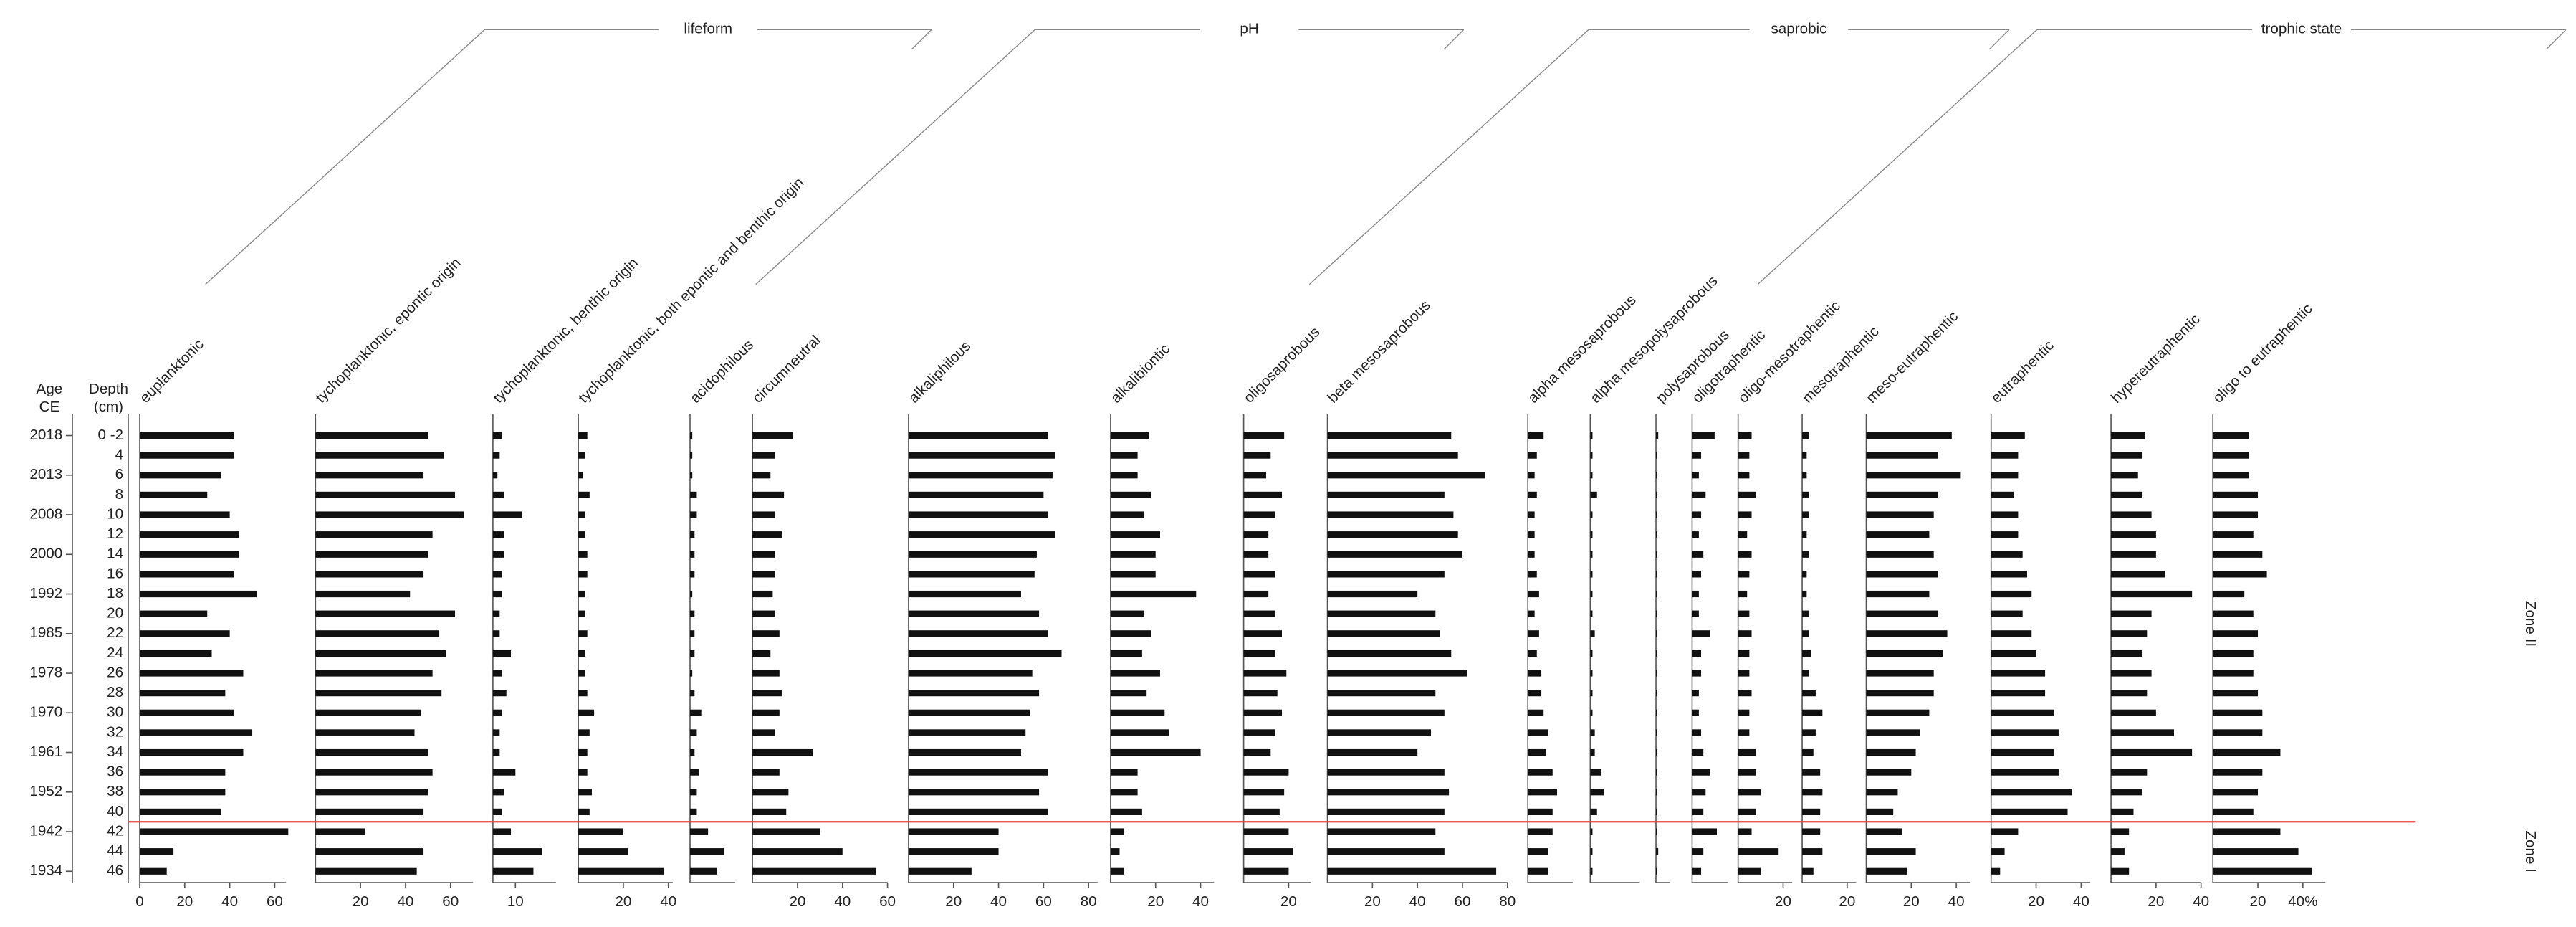  I want to click on age-label: 2018, so click(45, 435).